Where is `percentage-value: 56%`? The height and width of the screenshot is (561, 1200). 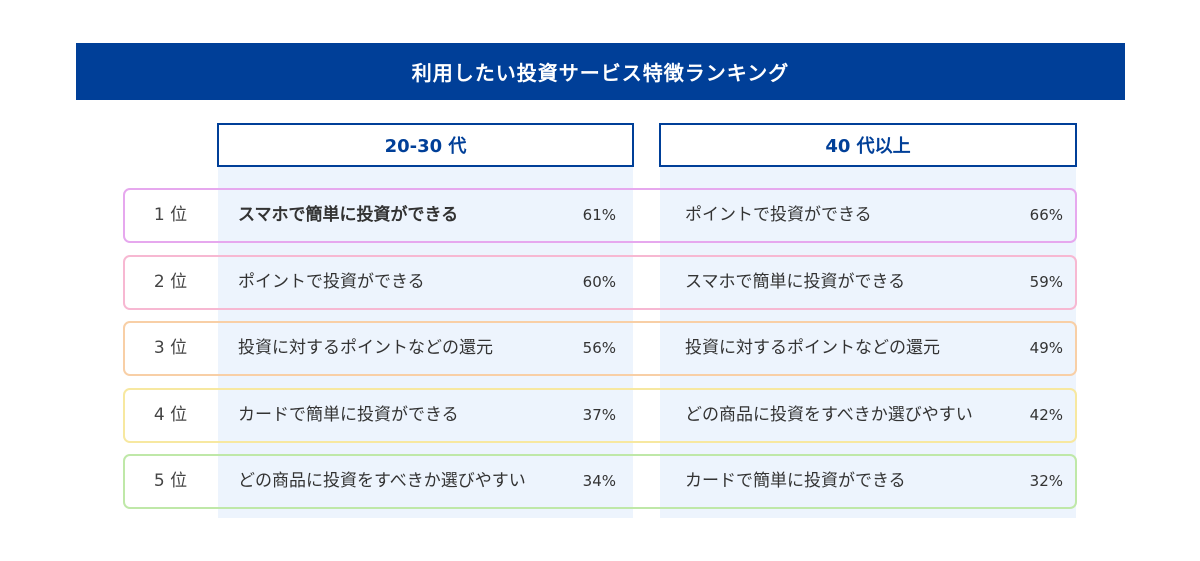
percentage-value: 56% is located at coordinates (599, 348).